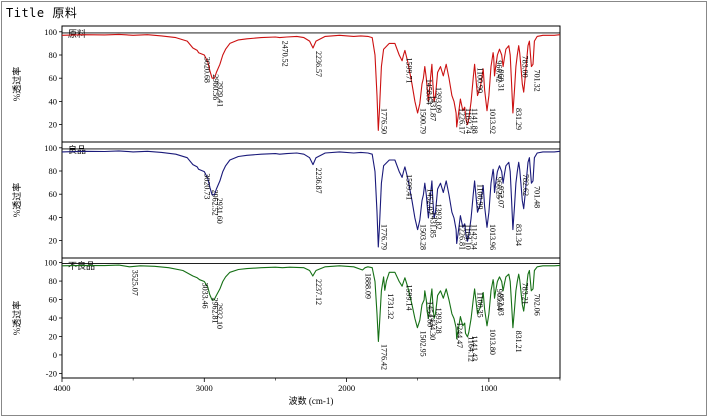  Describe the element at coordinates (77, 149) in the screenshot. I see `panel-title: 良品` at that location.